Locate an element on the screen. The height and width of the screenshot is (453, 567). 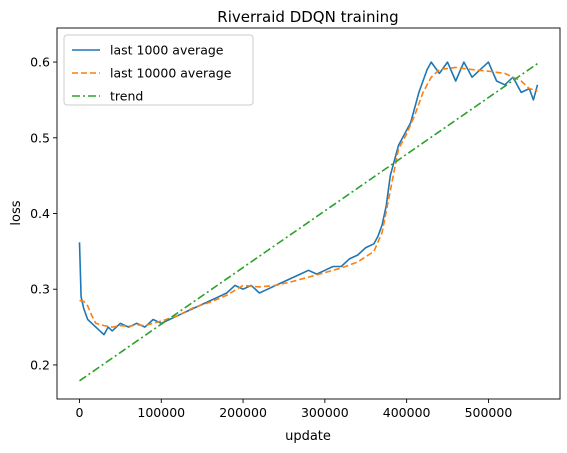
legend-label-2: last 10000 average is located at coordinates (171, 73).